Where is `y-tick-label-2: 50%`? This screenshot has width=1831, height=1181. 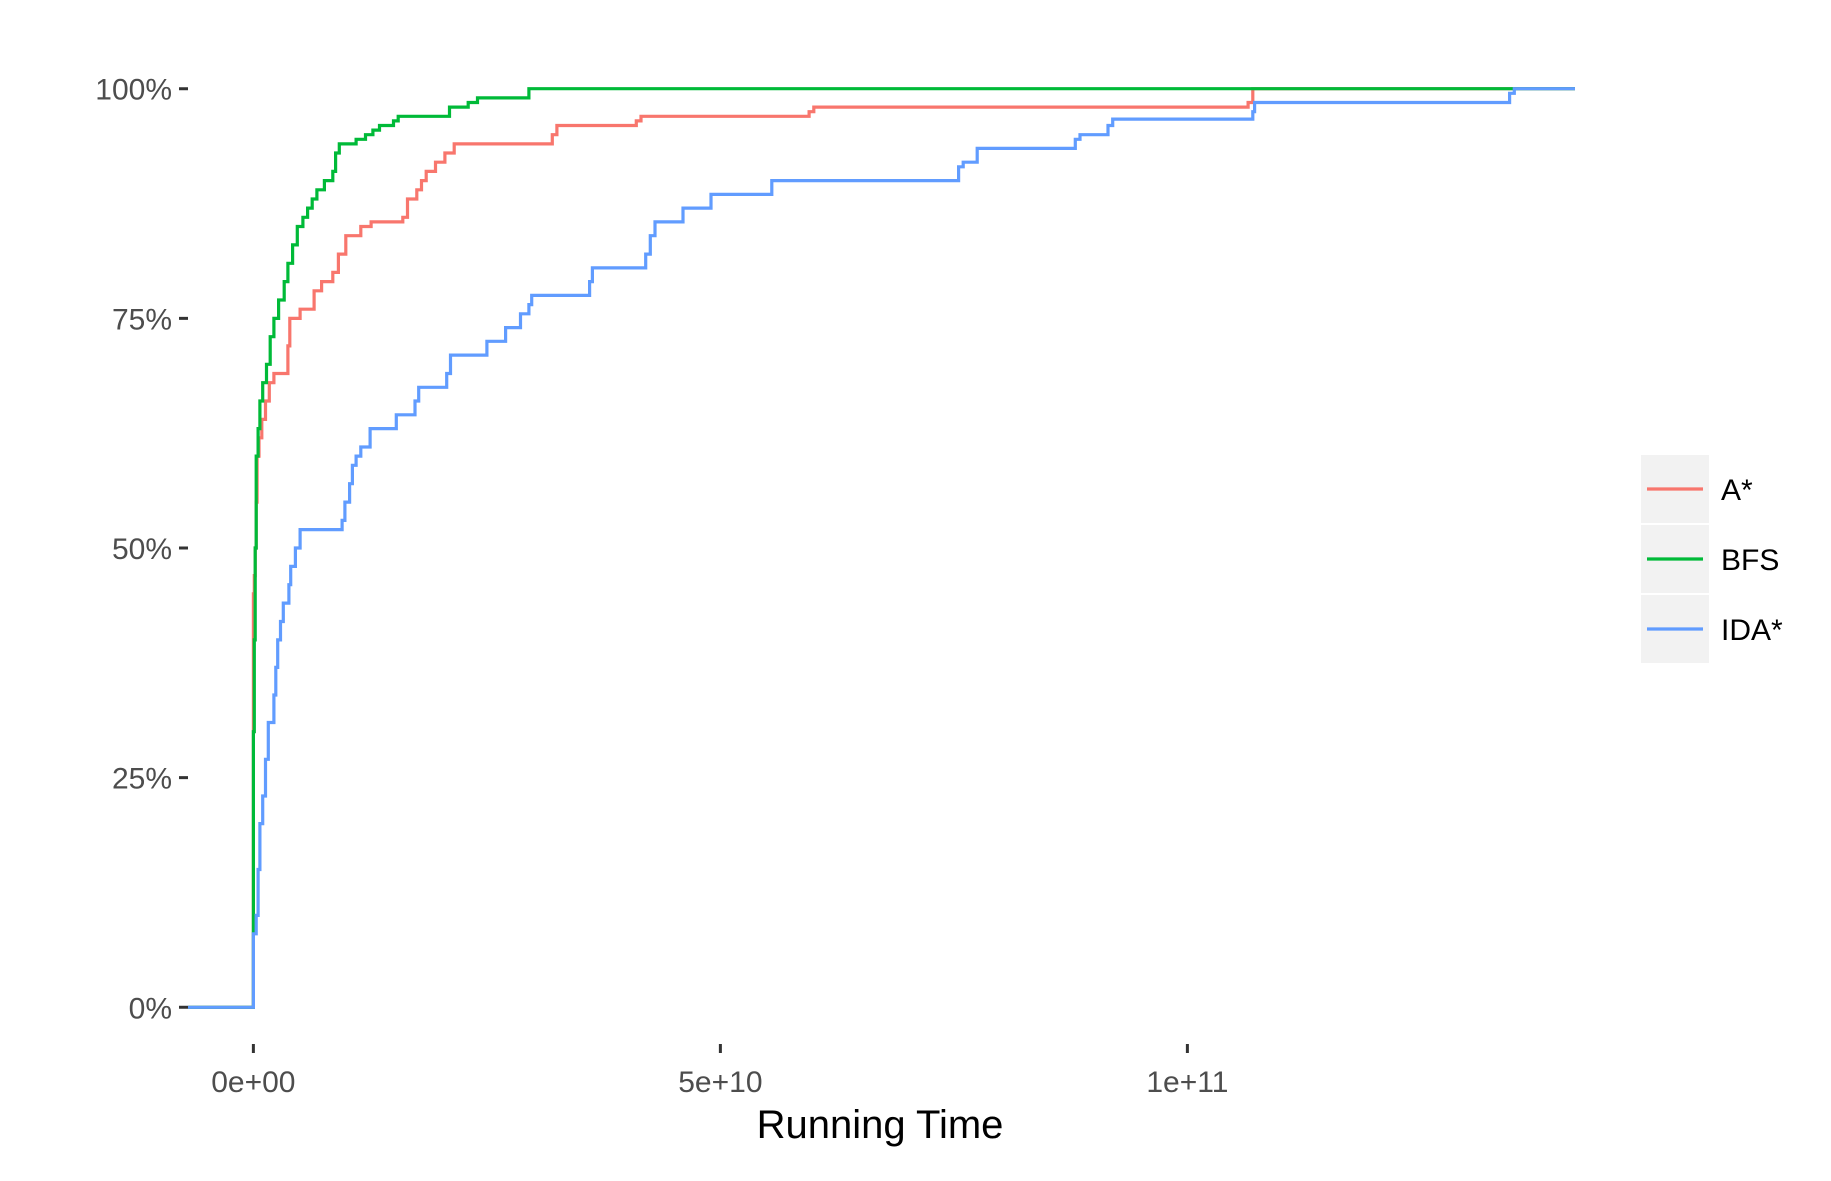 y-tick-label-2: 50% is located at coordinates (142, 549).